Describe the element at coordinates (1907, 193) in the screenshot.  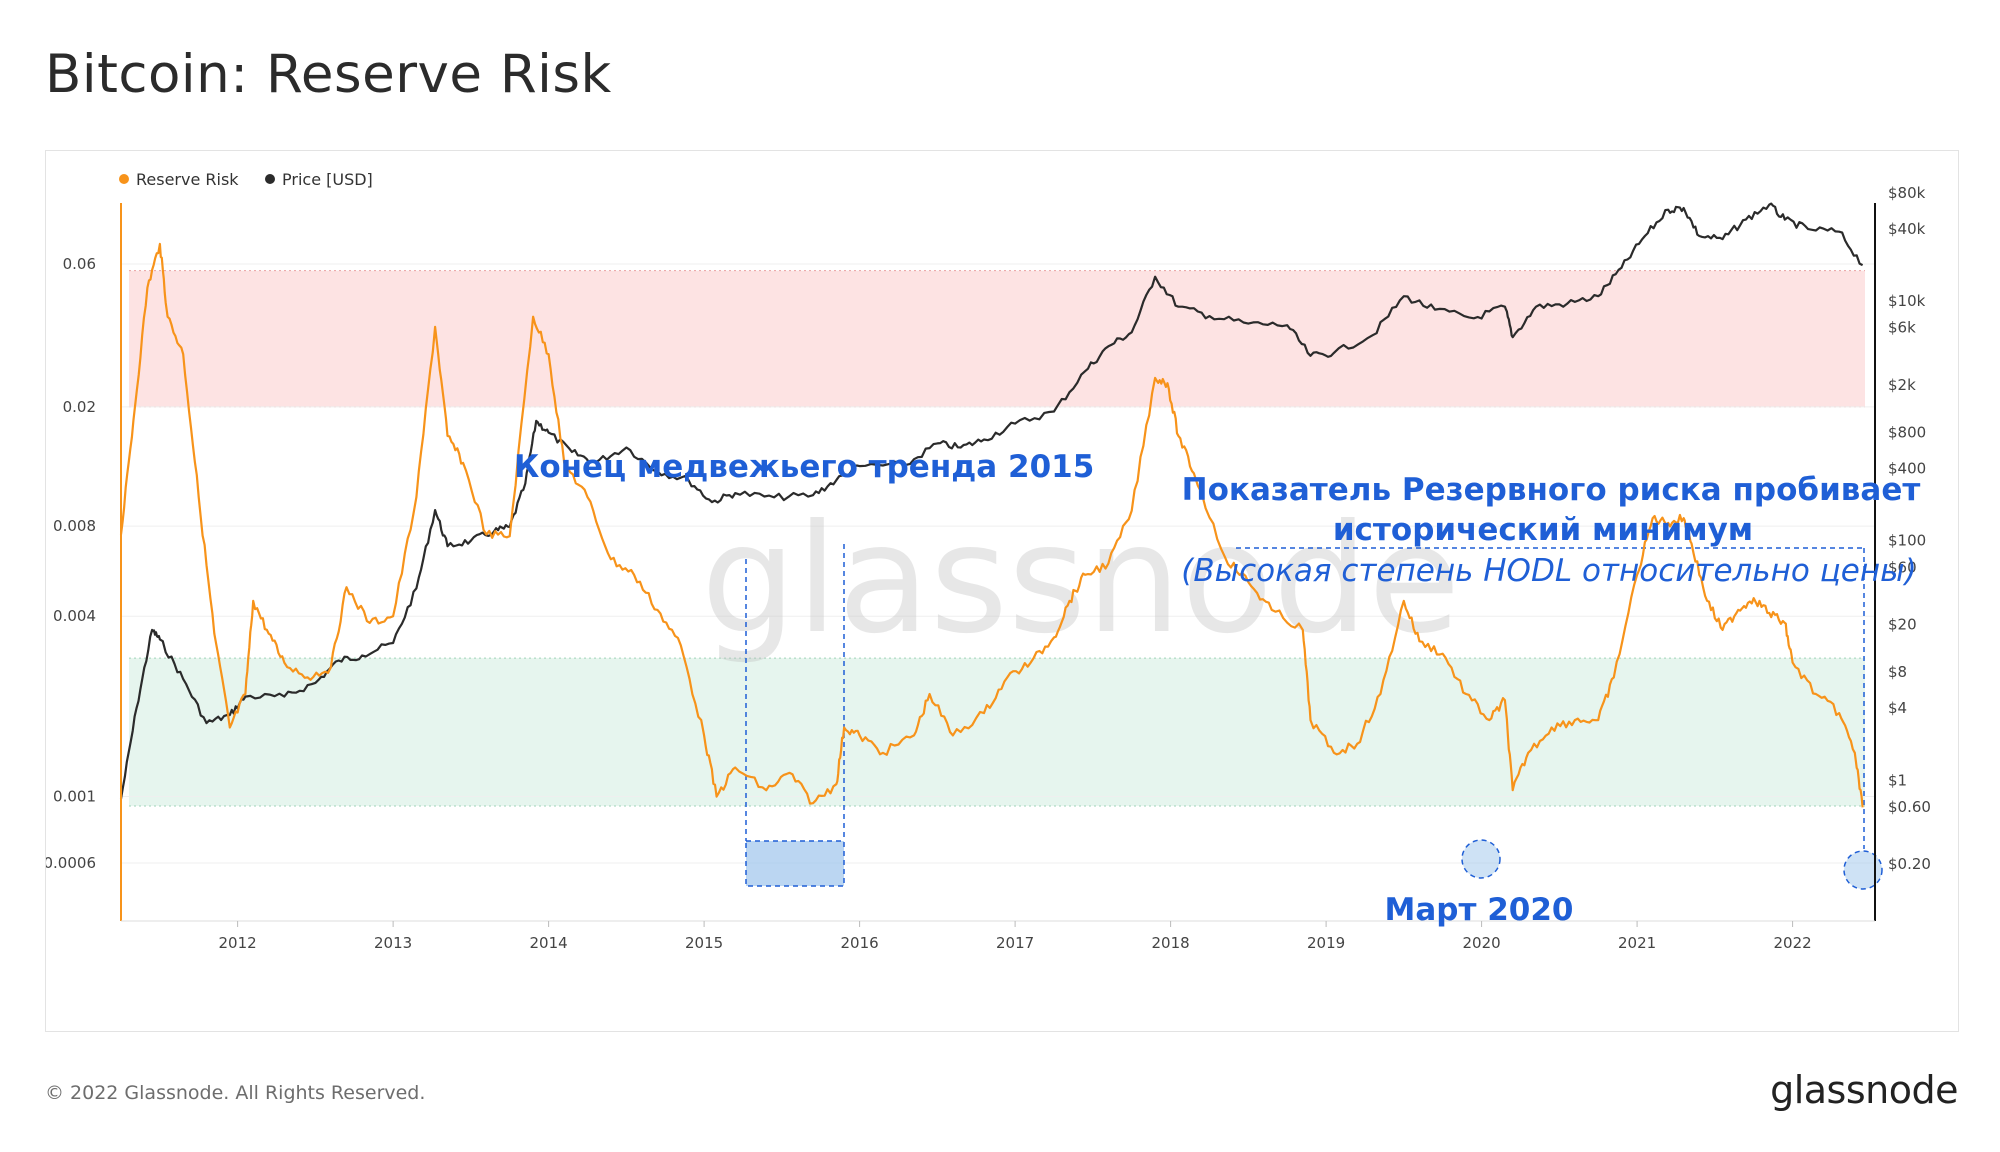
I see `right-tick-label: $80k` at that location.